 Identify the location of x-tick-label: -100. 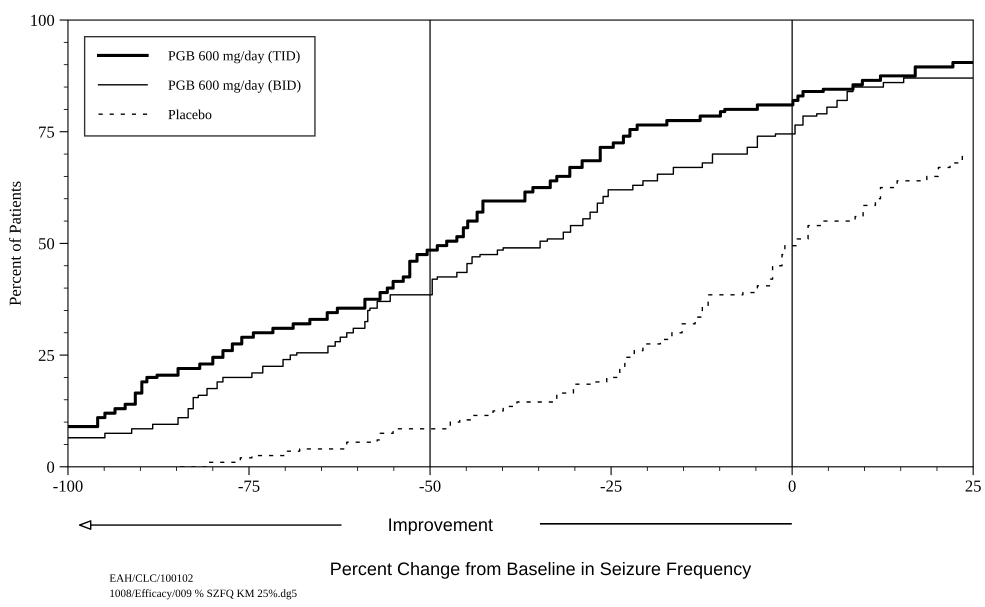
(68, 486).